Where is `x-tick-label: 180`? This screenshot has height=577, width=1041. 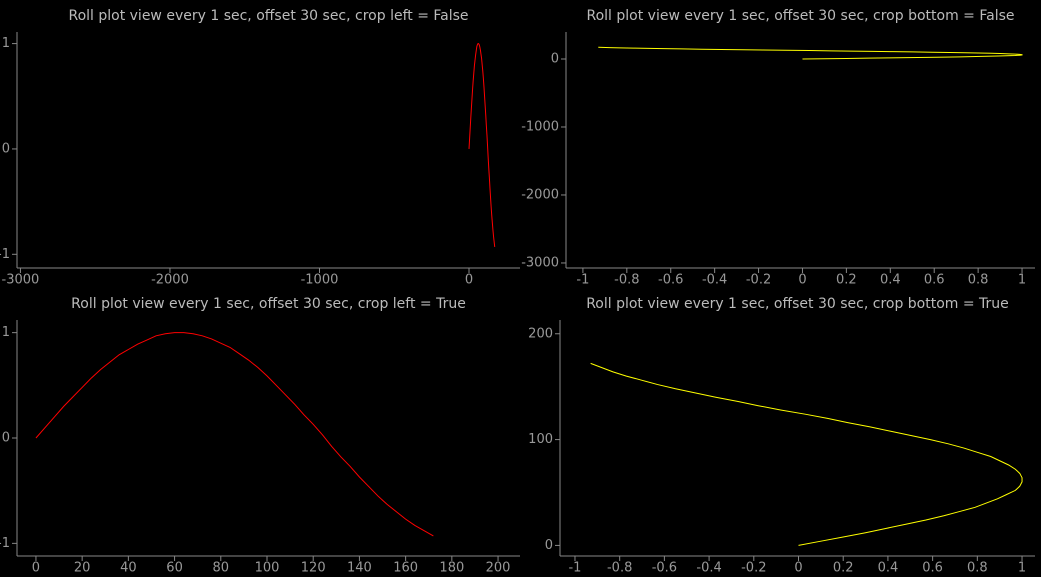
x-tick-label: 180 is located at coordinates (451, 568).